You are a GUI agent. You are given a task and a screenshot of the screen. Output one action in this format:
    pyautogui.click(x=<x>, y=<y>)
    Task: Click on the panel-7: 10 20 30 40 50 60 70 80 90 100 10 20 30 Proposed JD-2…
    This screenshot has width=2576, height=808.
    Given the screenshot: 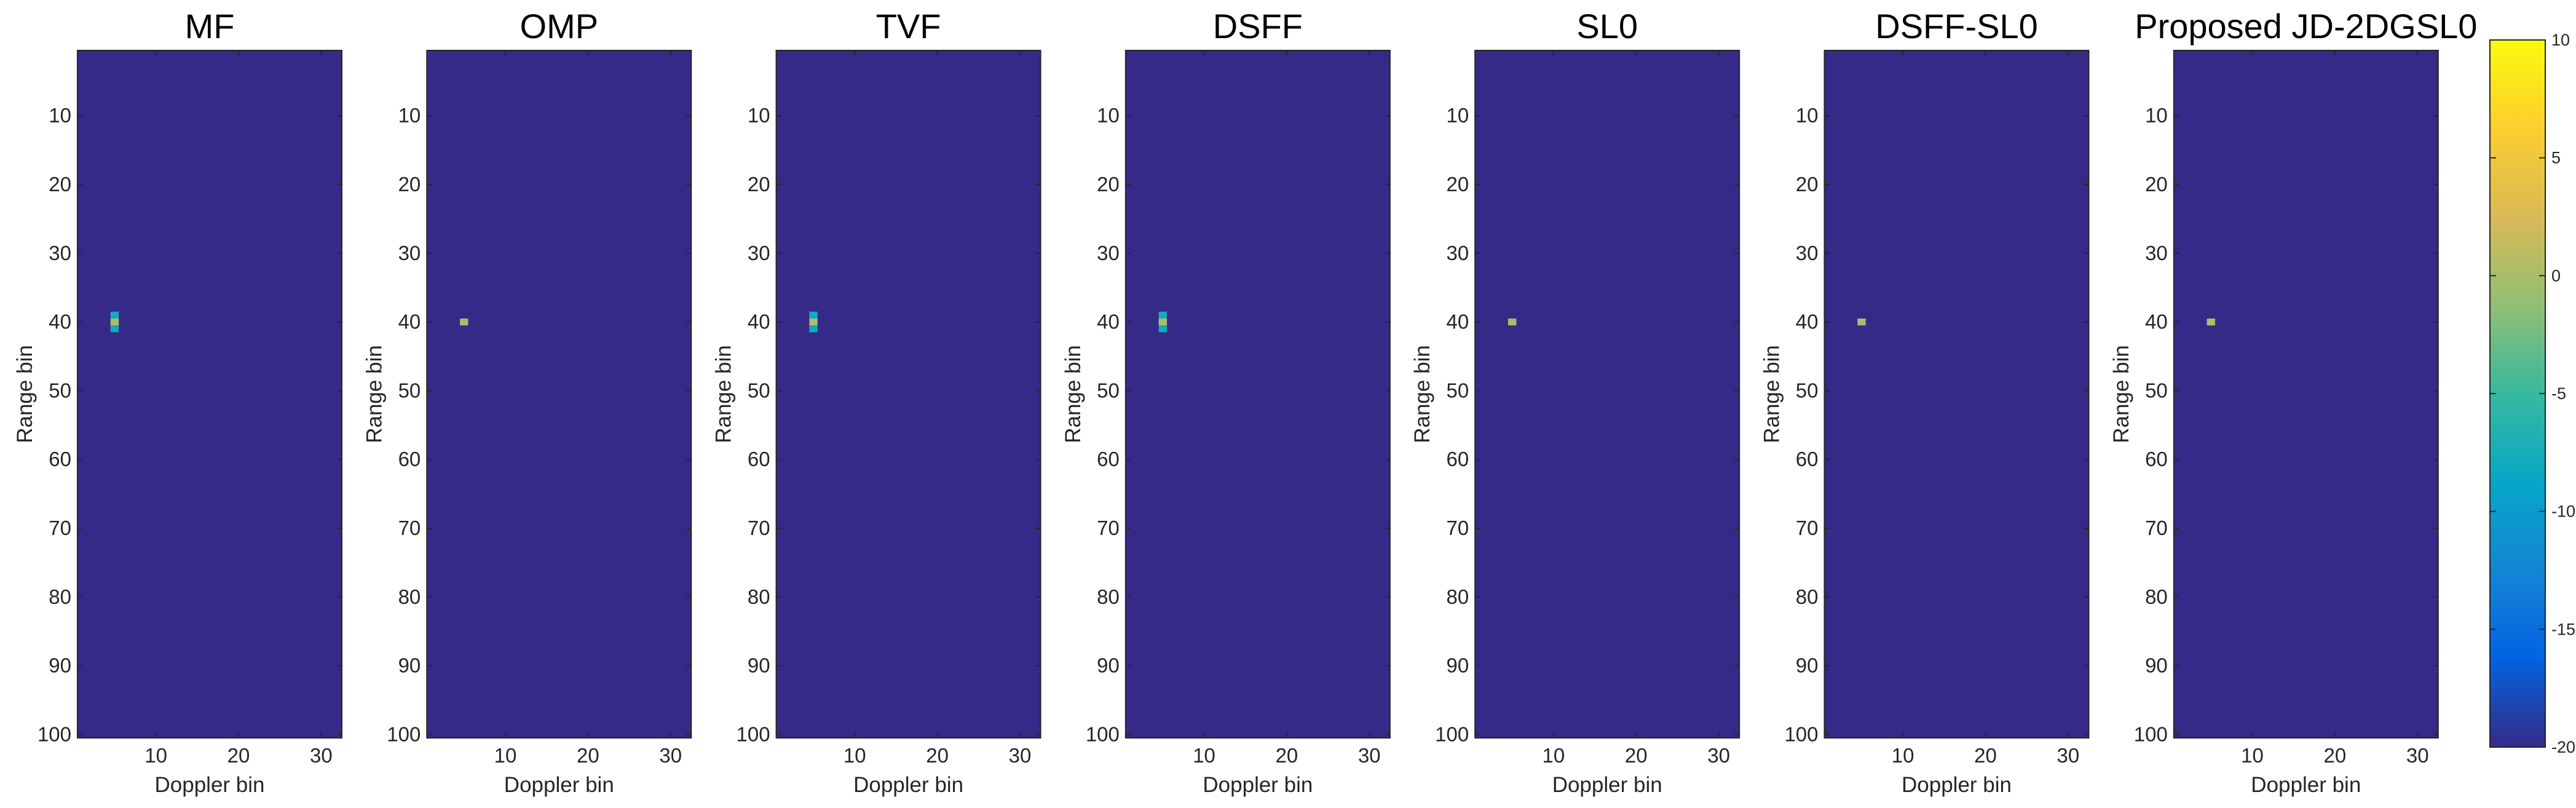 What is the action you would take?
    pyautogui.click(x=2294, y=402)
    